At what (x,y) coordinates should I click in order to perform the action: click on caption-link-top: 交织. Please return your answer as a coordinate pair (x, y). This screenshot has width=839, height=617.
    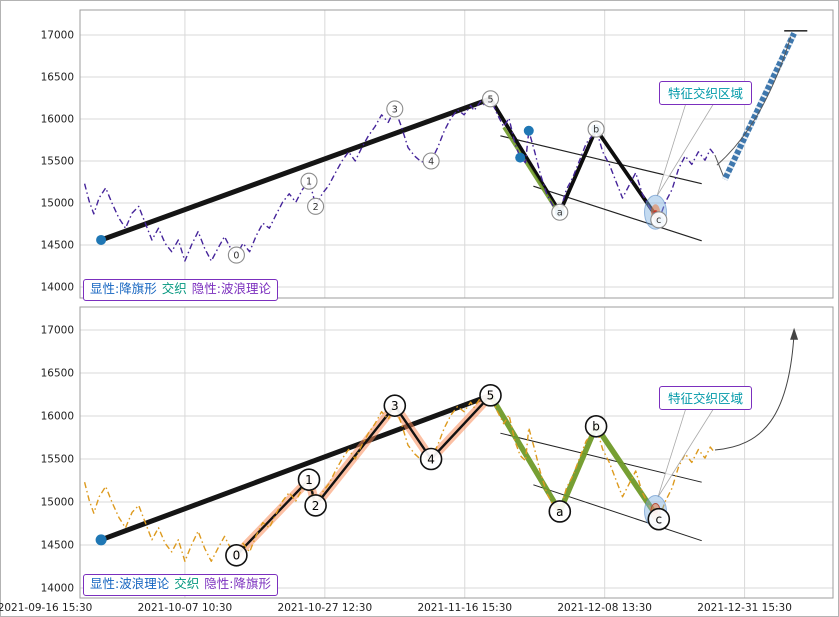
    Looking at the image, I should click on (174, 288).